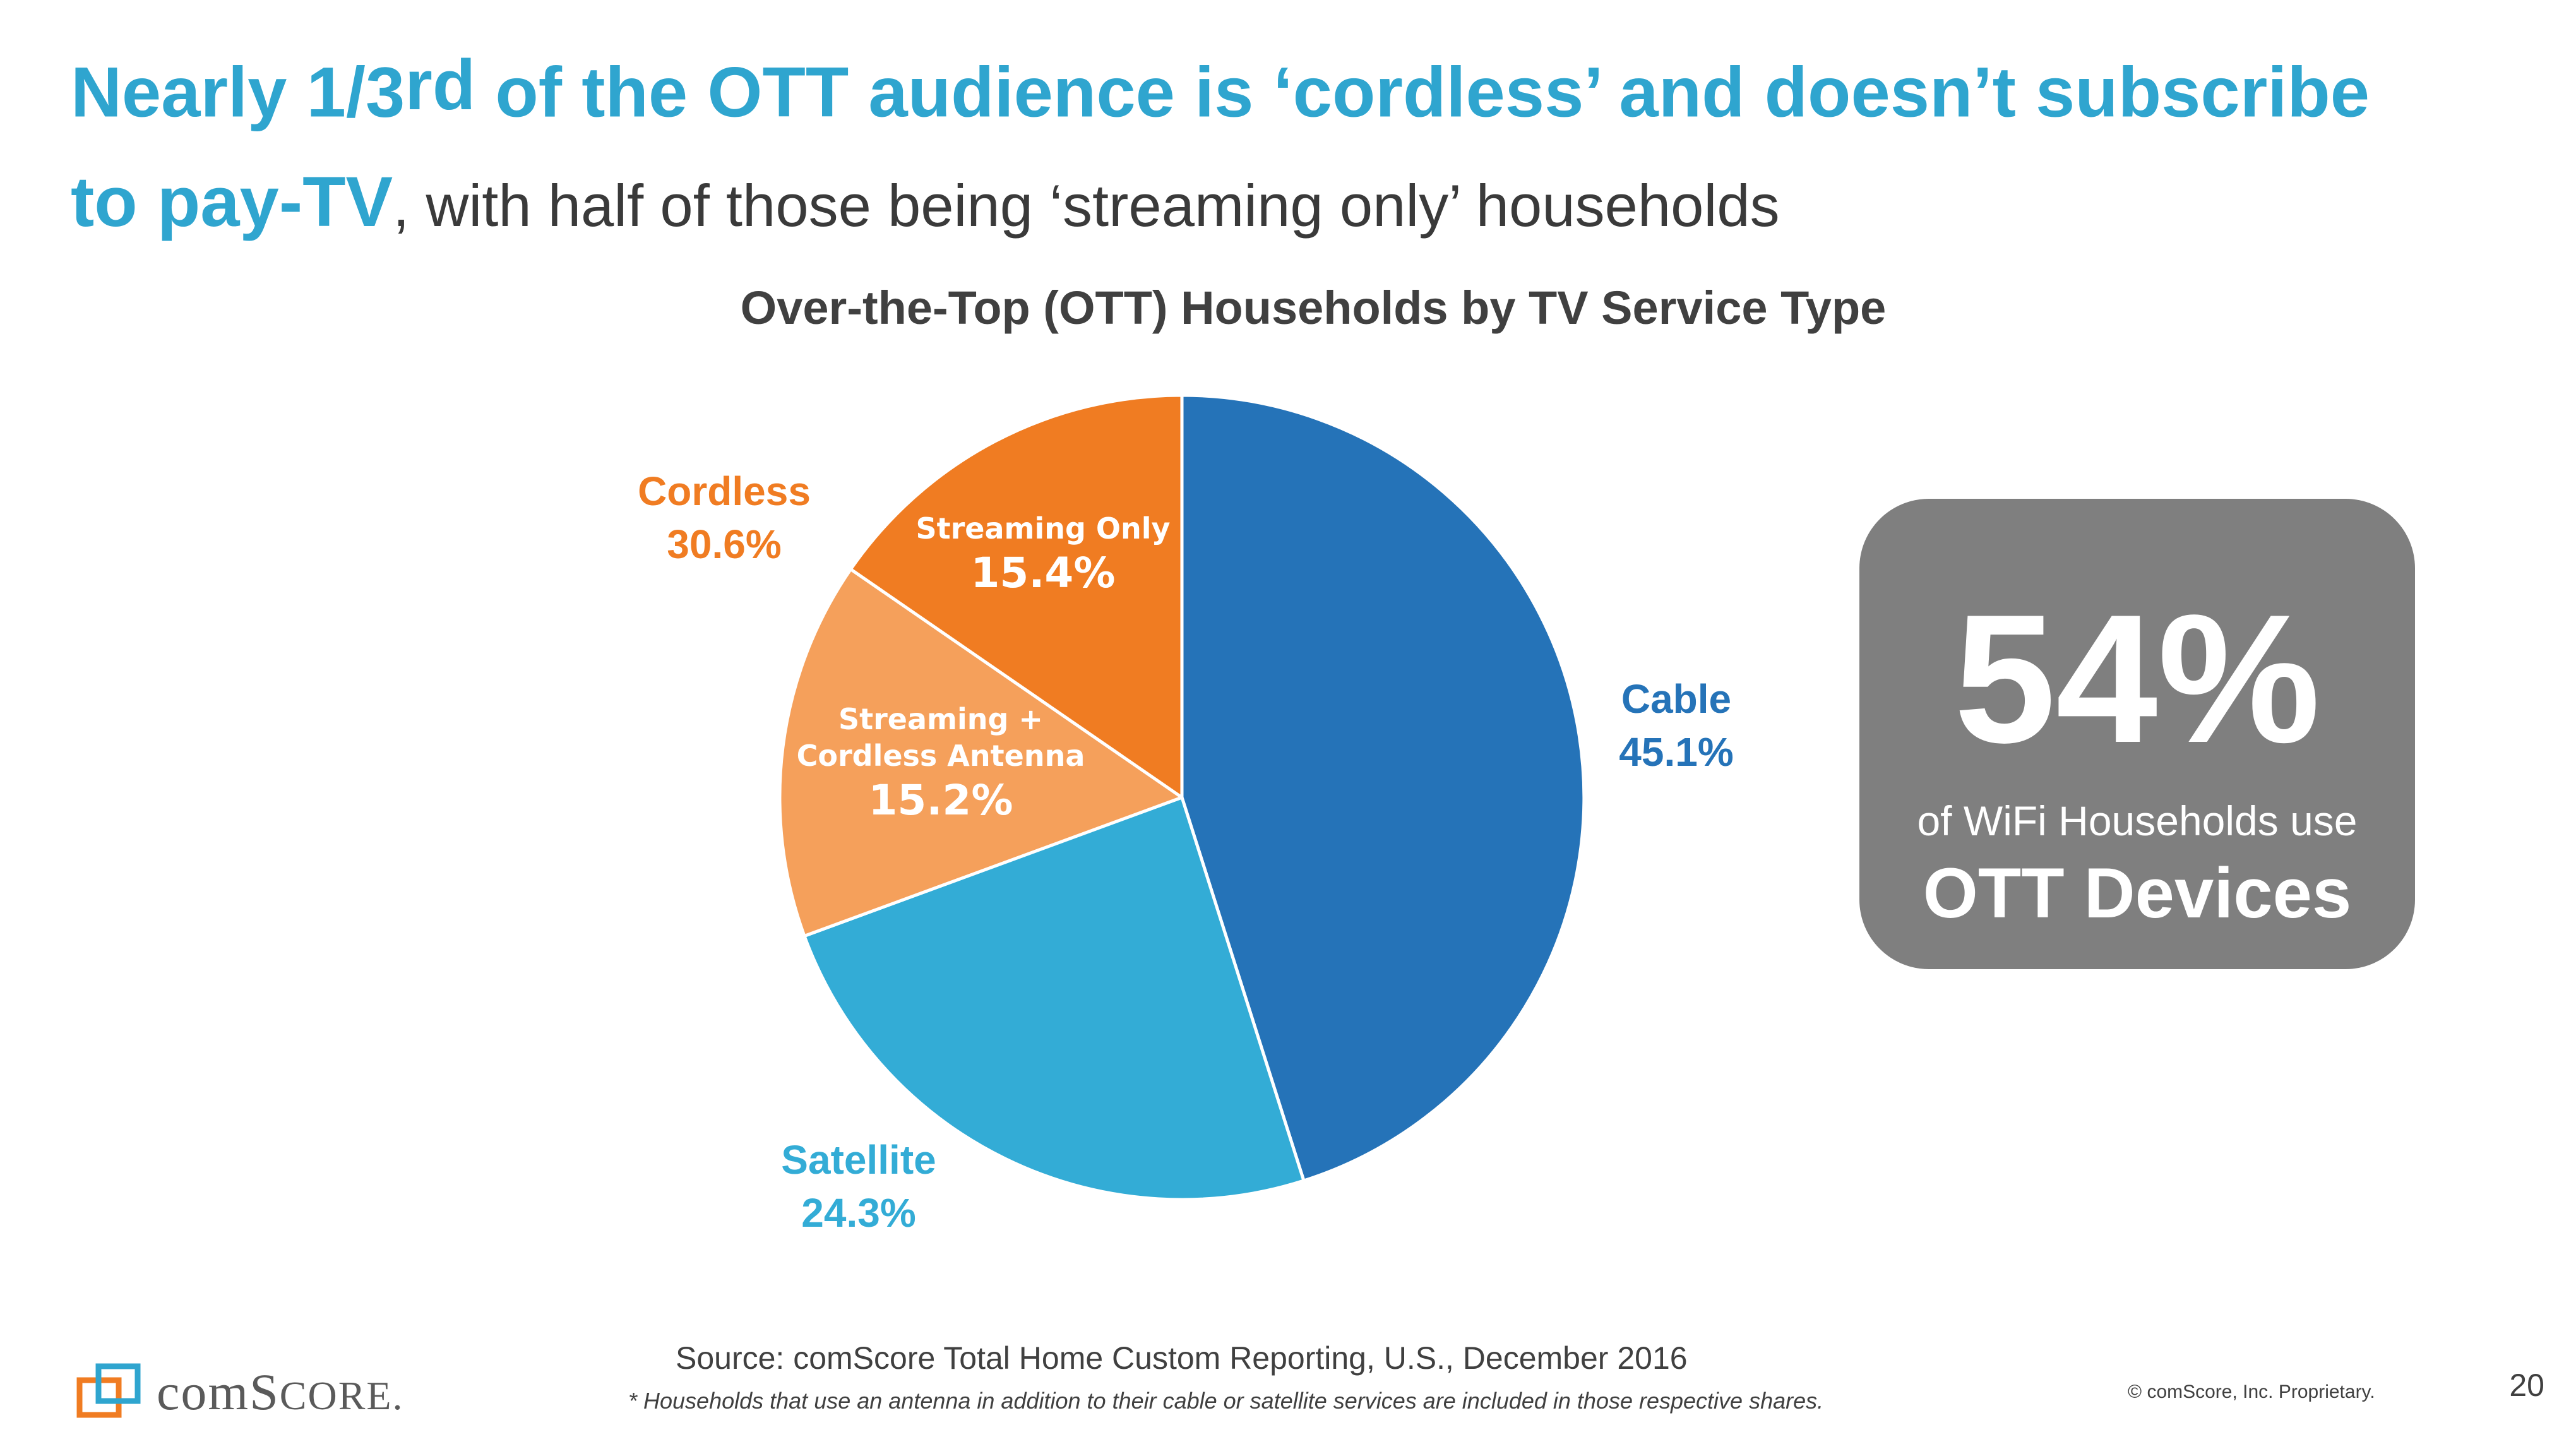 This screenshot has height=1449, width=2576. I want to click on streaming-only-label-value: 15.4%, so click(1043, 573).